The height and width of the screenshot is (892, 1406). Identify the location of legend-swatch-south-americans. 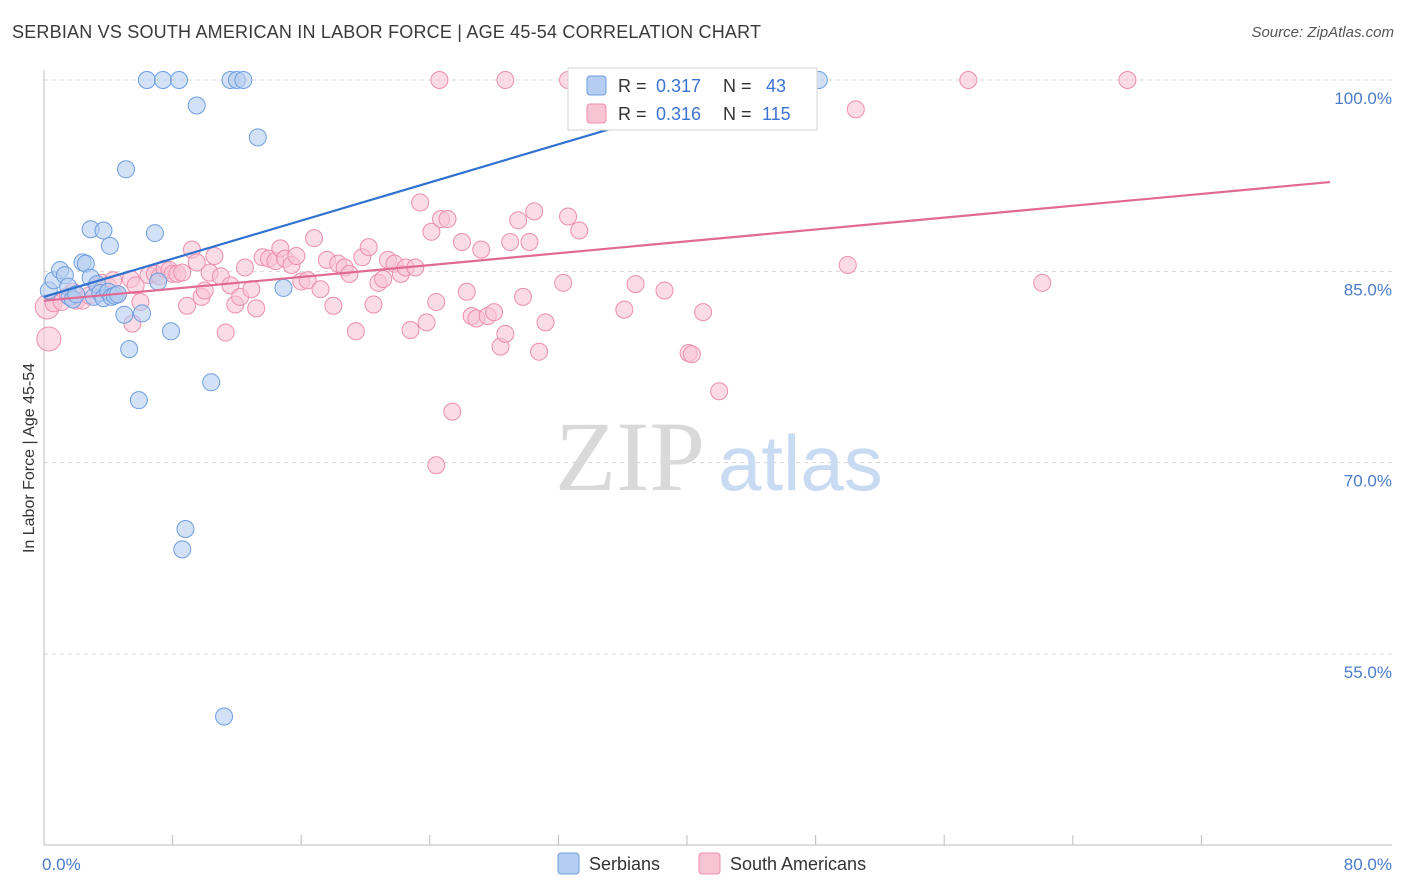
(596, 113).